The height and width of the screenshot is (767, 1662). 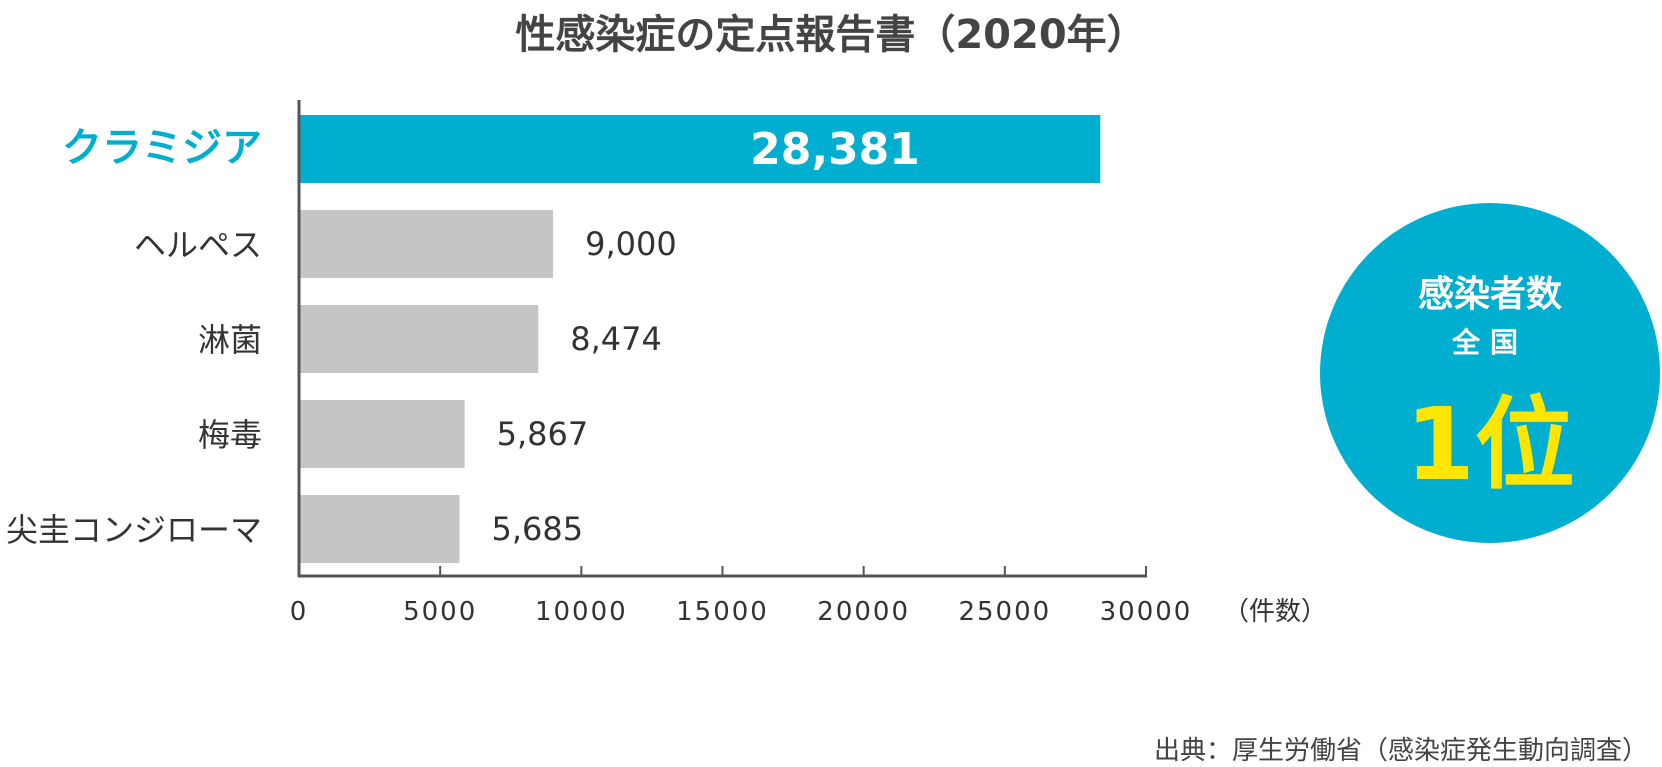 What do you see at coordinates (1400, 751) in the screenshot?
I see `source-note: 出典：厚生労働省（感染症発生動向調査）` at bounding box center [1400, 751].